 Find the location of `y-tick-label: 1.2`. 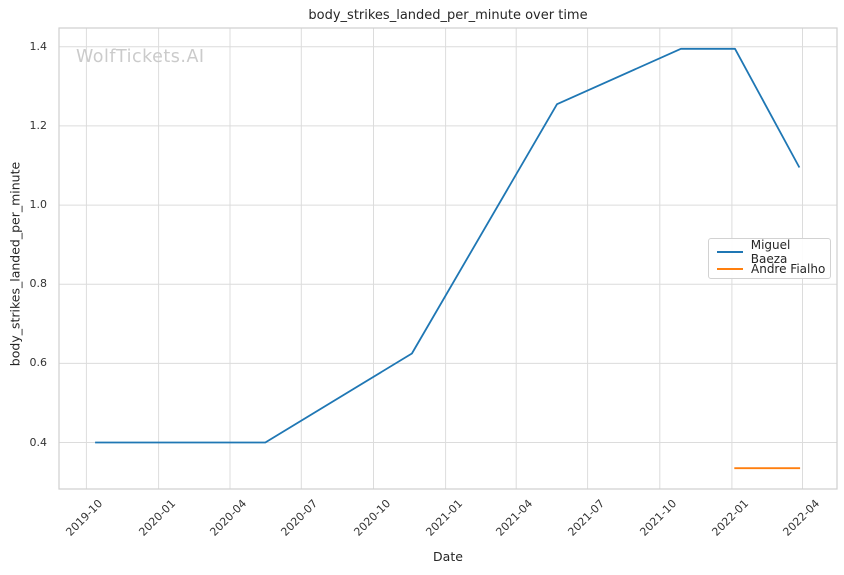

y-tick-label: 1.2 is located at coordinates (38, 125).